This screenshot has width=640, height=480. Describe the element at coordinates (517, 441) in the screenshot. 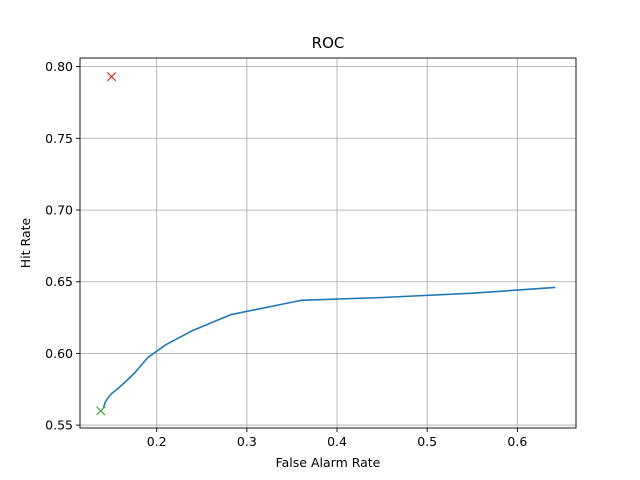

I see `x-tick-label: 0.6` at that location.